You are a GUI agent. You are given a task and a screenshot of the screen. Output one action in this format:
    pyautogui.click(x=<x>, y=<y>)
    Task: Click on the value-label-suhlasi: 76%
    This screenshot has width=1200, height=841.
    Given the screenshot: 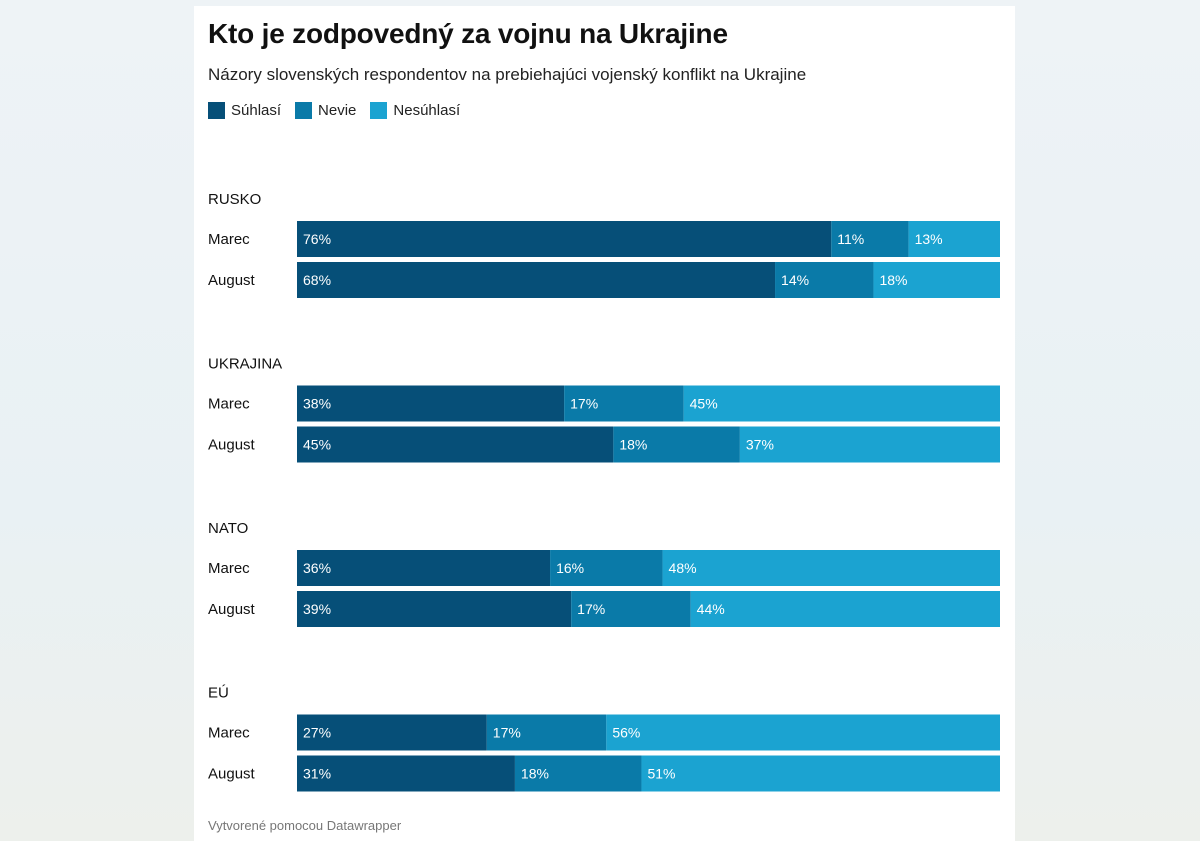 What is the action you would take?
    pyautogui.click(x=317, y=239)
    